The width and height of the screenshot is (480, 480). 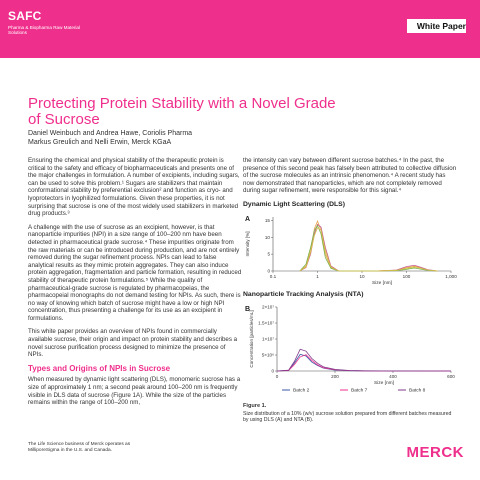 What do you see at coordinates (247, 243) in the screenshot?
I see `y-axis-label: Intensity [%]` at bounding box center [247, 243].